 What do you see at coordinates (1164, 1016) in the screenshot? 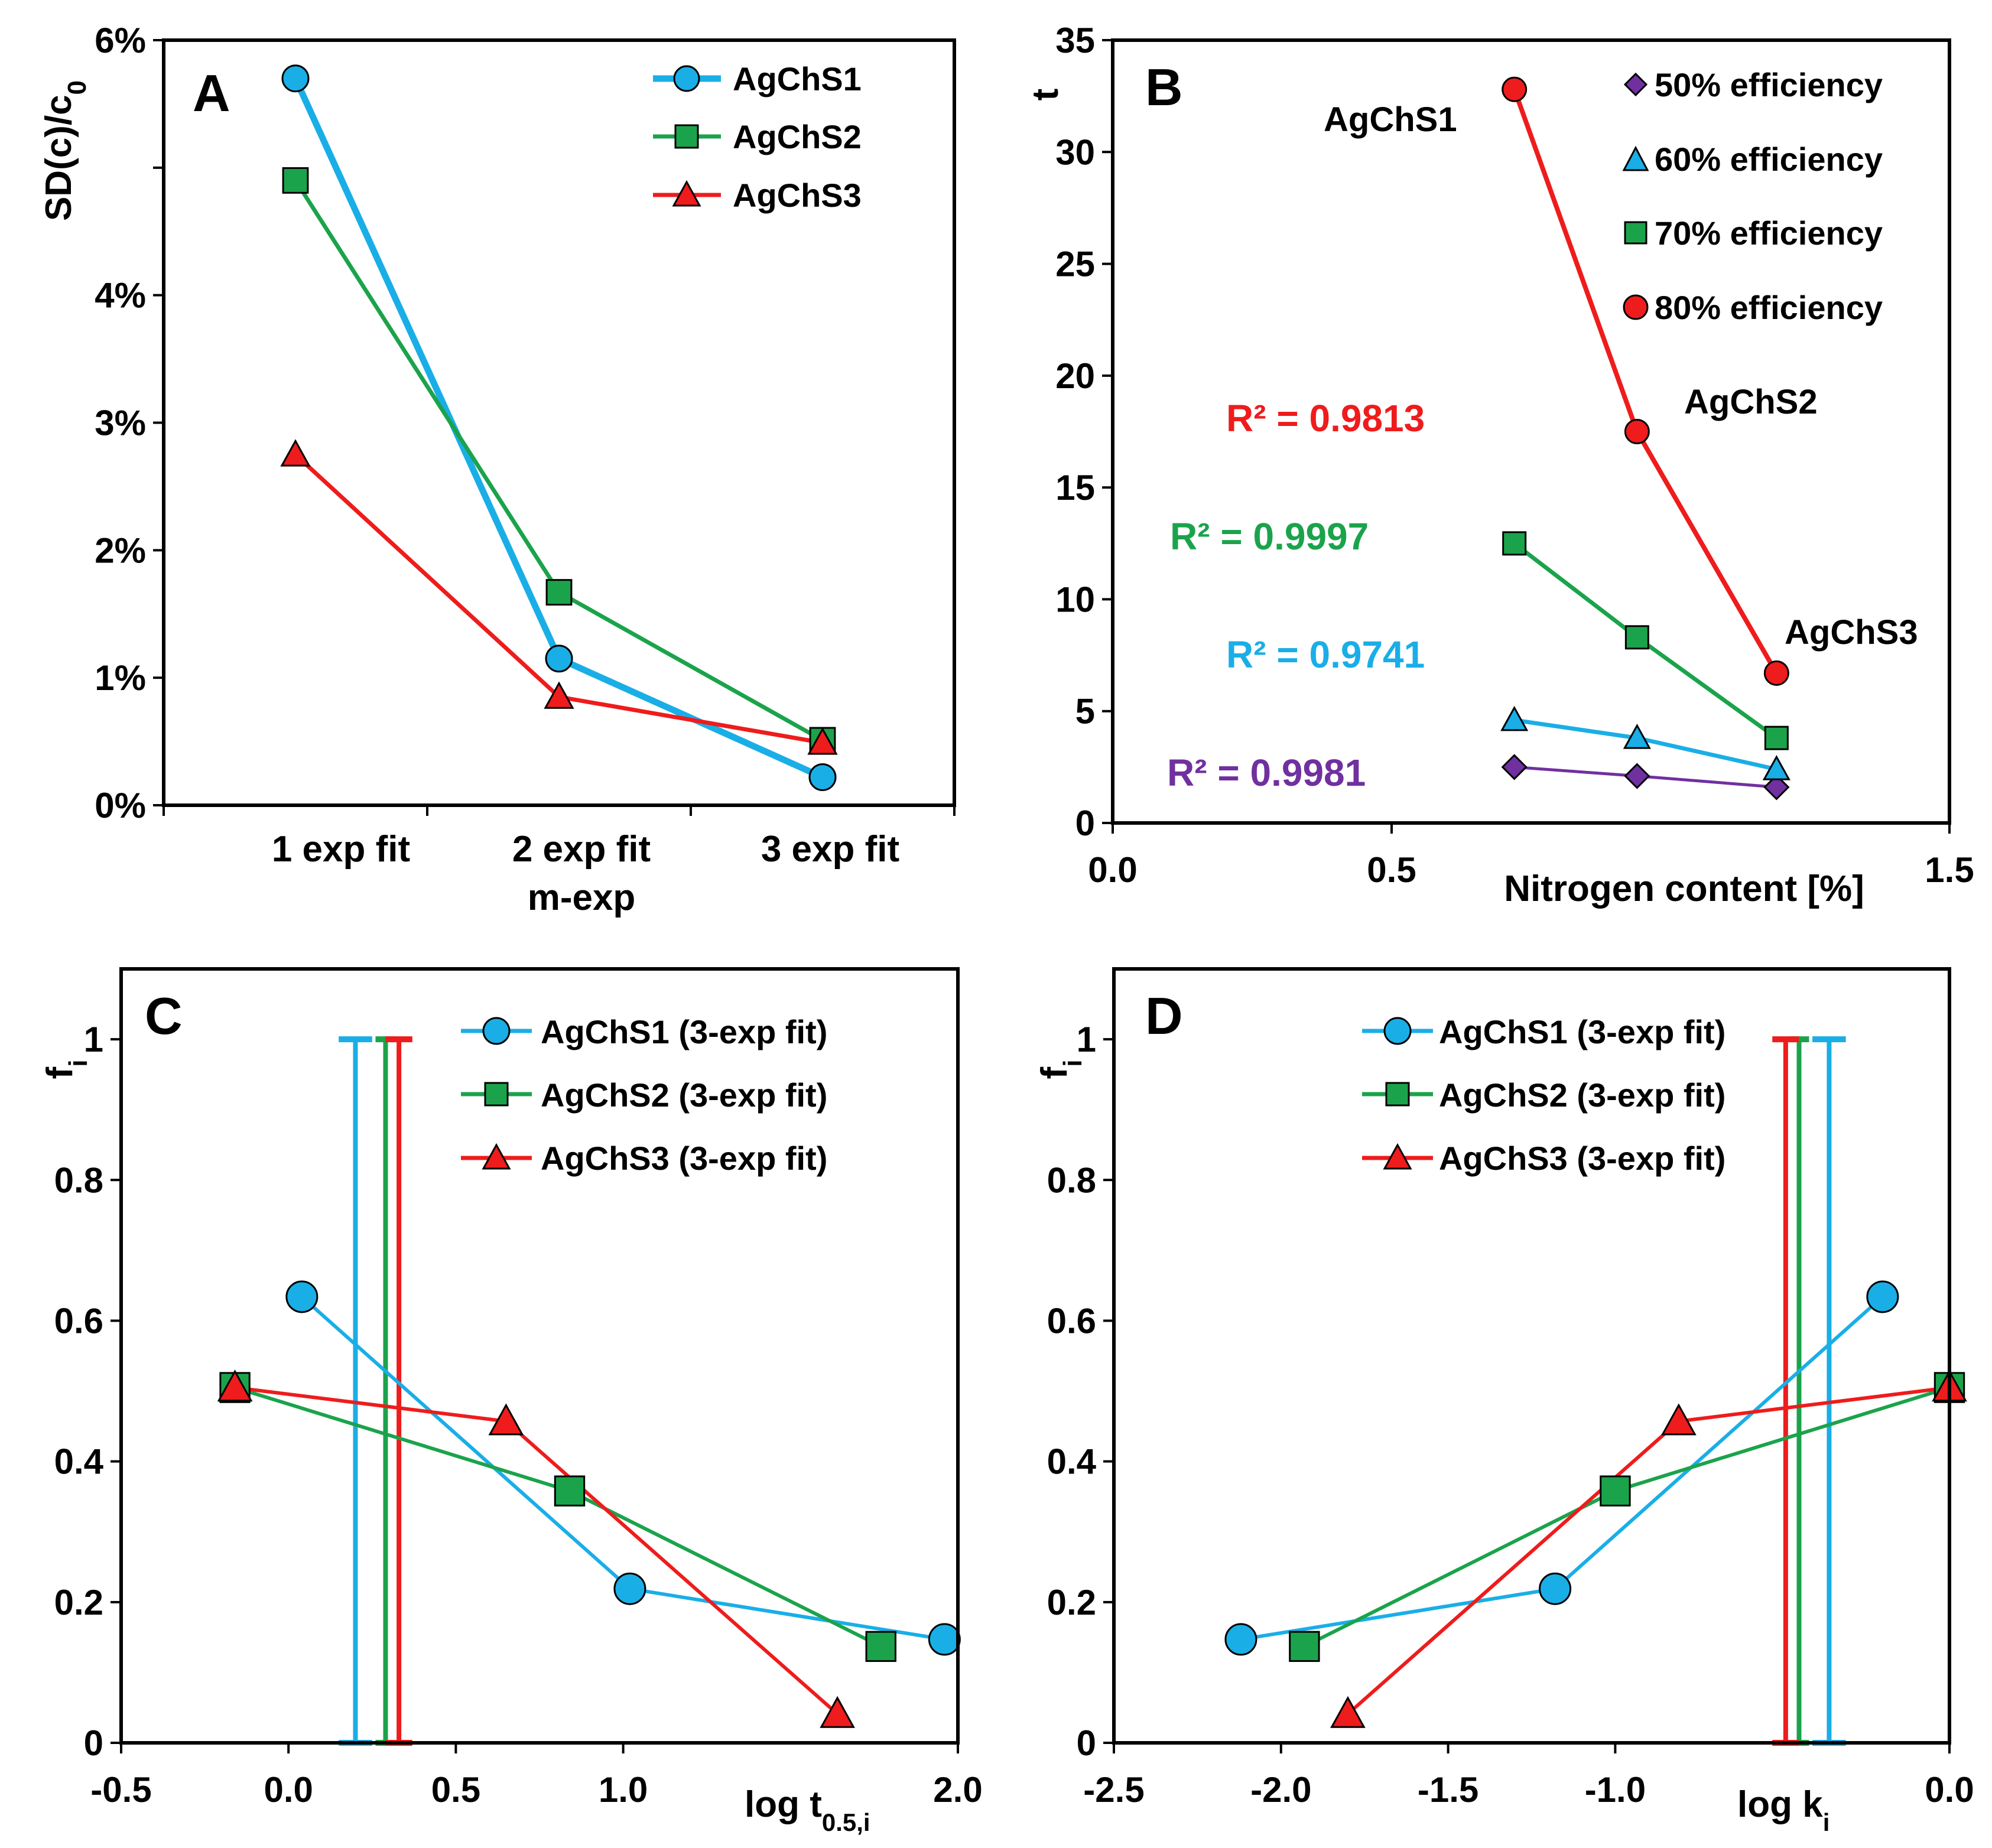
I see `panel-d-label: D` at bounding box center [1164, 1016].